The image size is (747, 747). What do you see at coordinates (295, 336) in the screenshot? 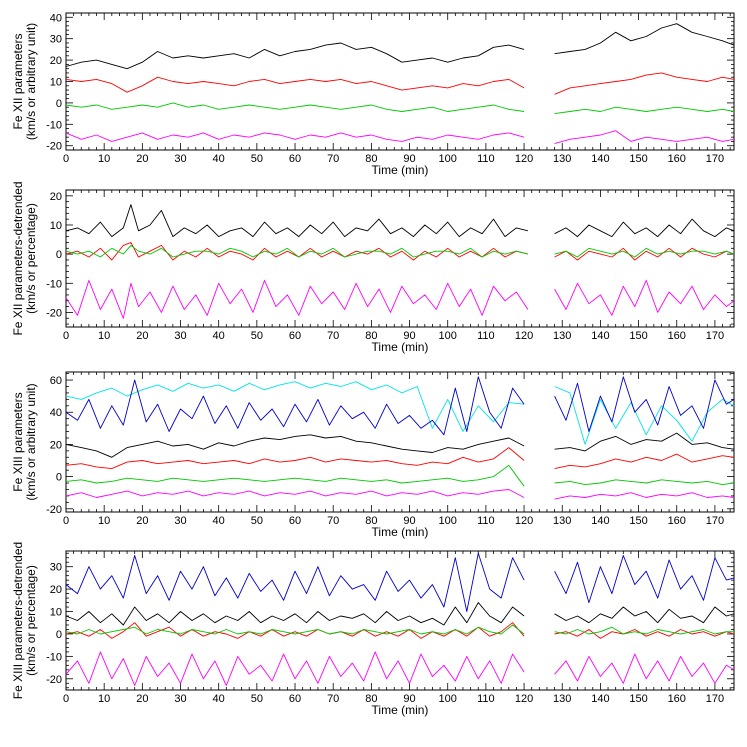
I see `x-tick-label: 60` at bounding box center [295, 336].